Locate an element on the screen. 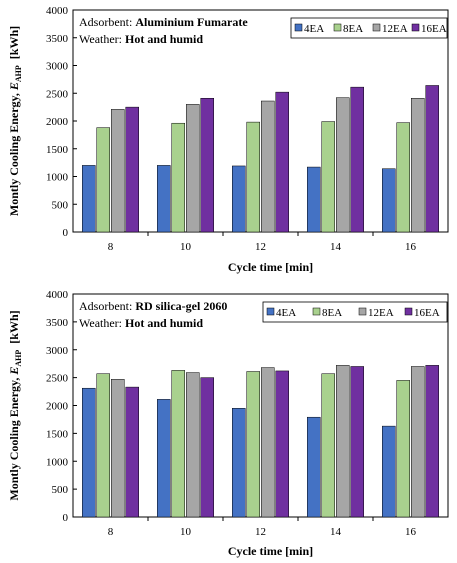 Image resolution: width=457 pixels, height=563 pixels. adsorbent-value: Aluminium Fumarate is located at coordinates (191, 22).